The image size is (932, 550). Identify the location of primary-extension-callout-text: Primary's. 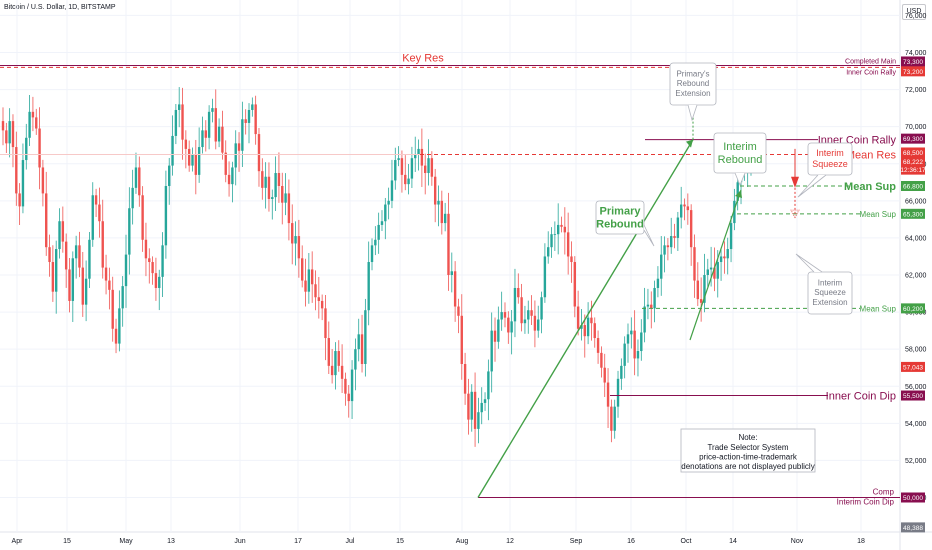
(692, 74).